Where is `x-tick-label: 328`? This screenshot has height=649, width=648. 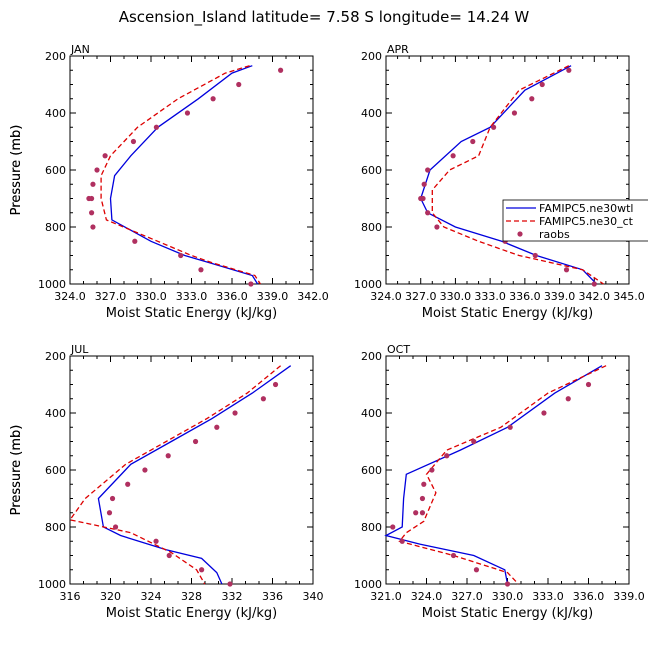
x-tick-label: 328 is located at coordinates (191, 596).